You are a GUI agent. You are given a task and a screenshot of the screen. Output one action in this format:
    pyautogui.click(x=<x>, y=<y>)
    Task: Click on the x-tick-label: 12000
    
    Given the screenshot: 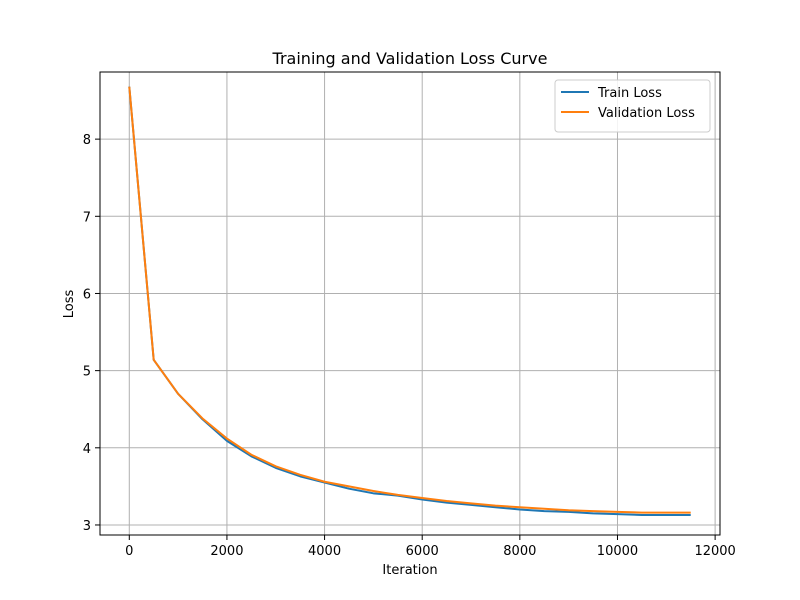 What is the action you would take?
    pyautogui.click(x=714, y=551)
    